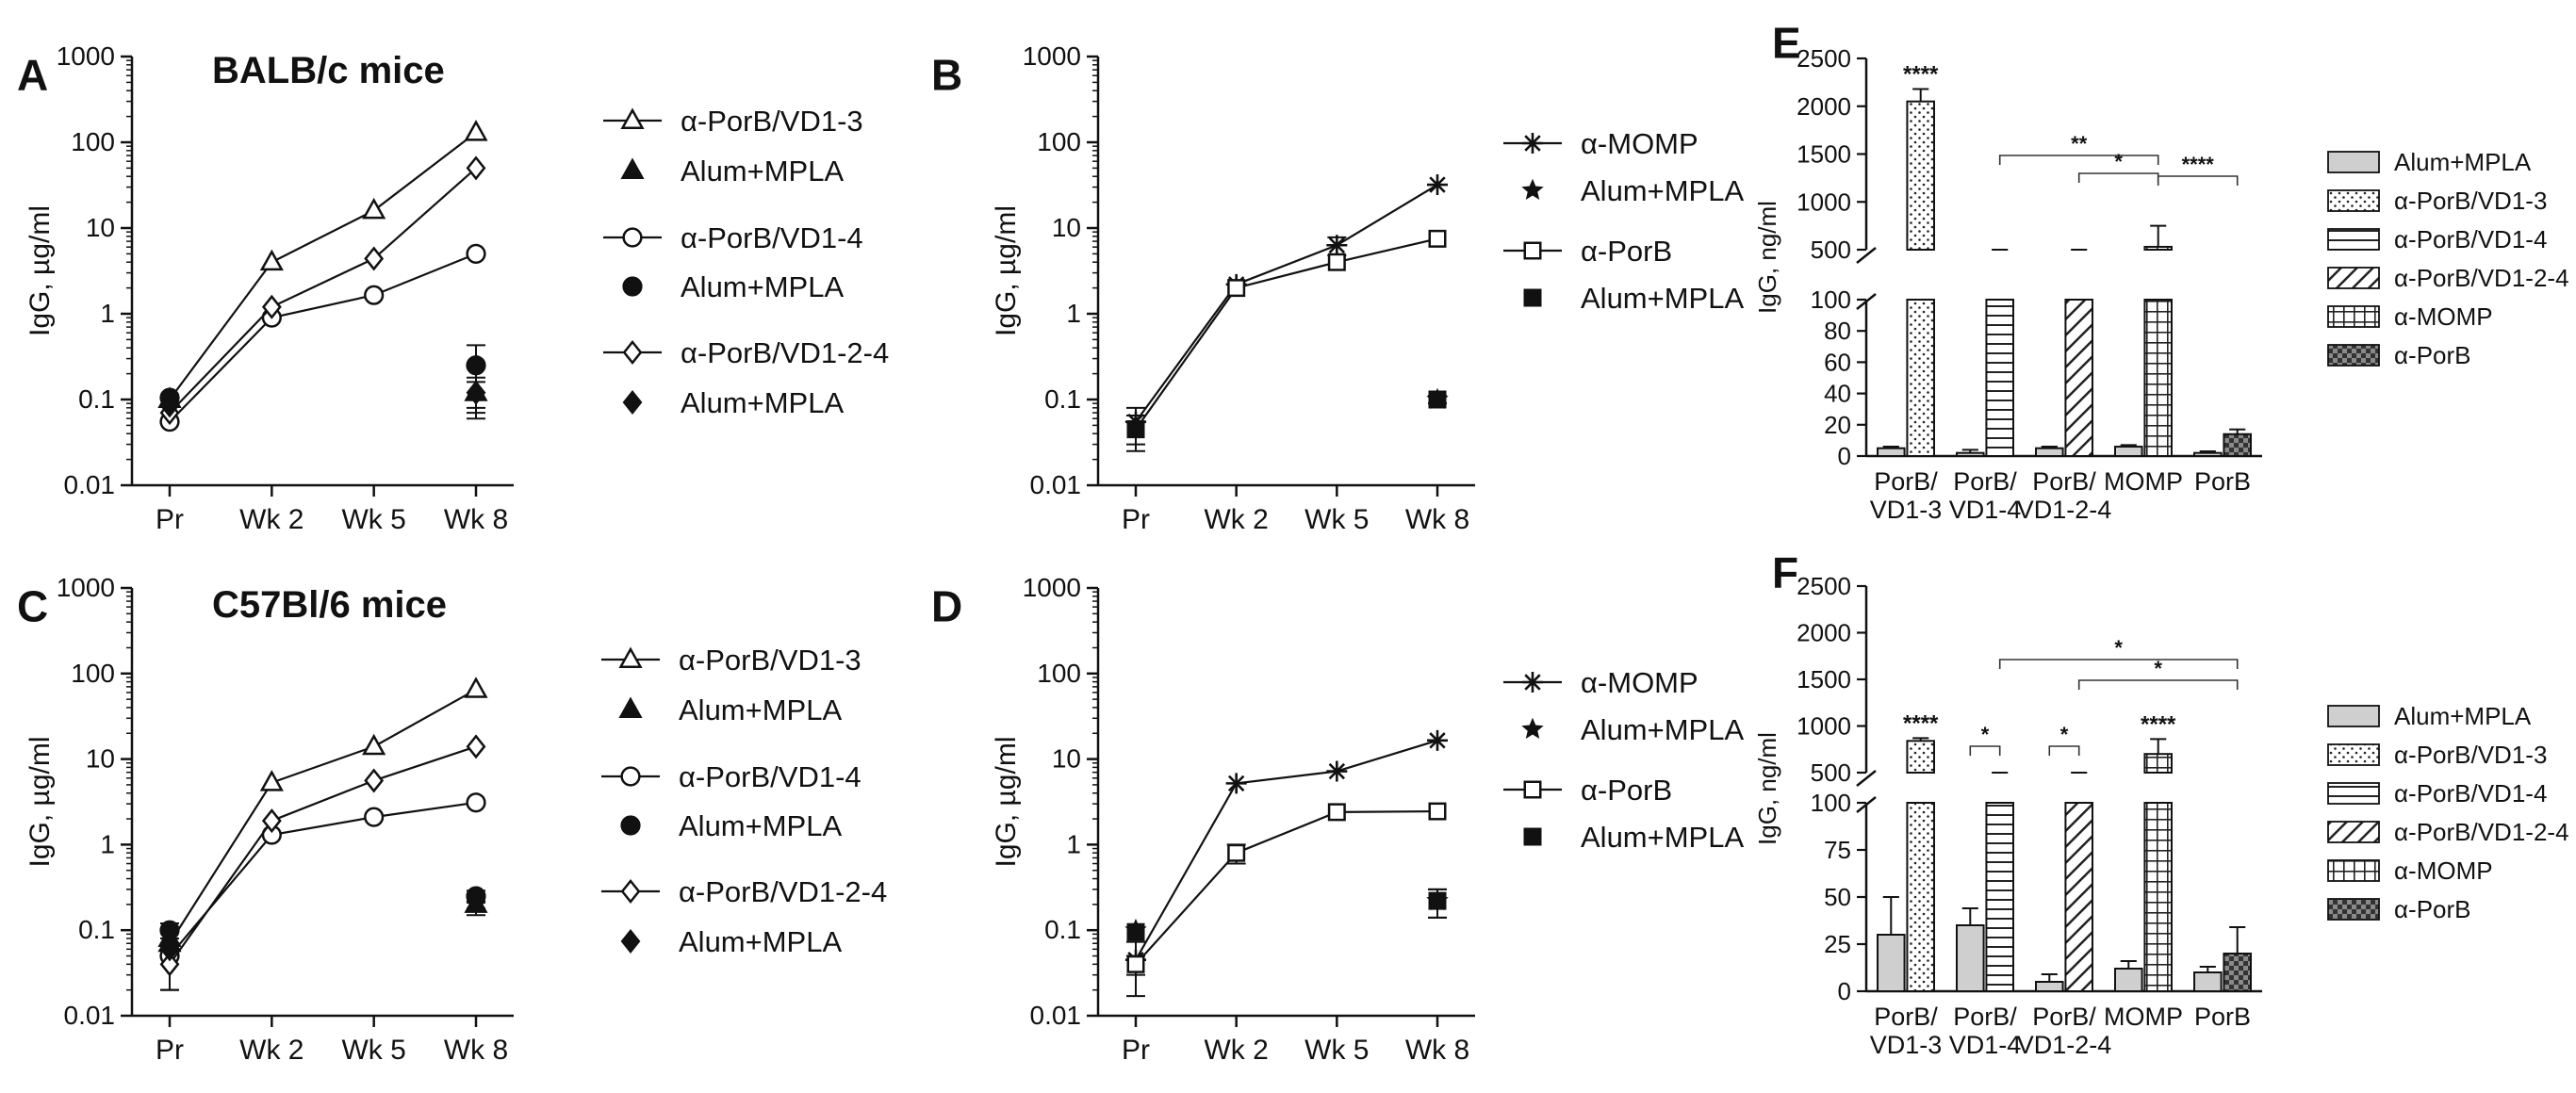 The width and height of the screenshot is (2576, 1093). What do you see at coordinates (1824, 633) in the screenshot?
I see `y-tick-label: 2000` at bounding box center [1824, 633].